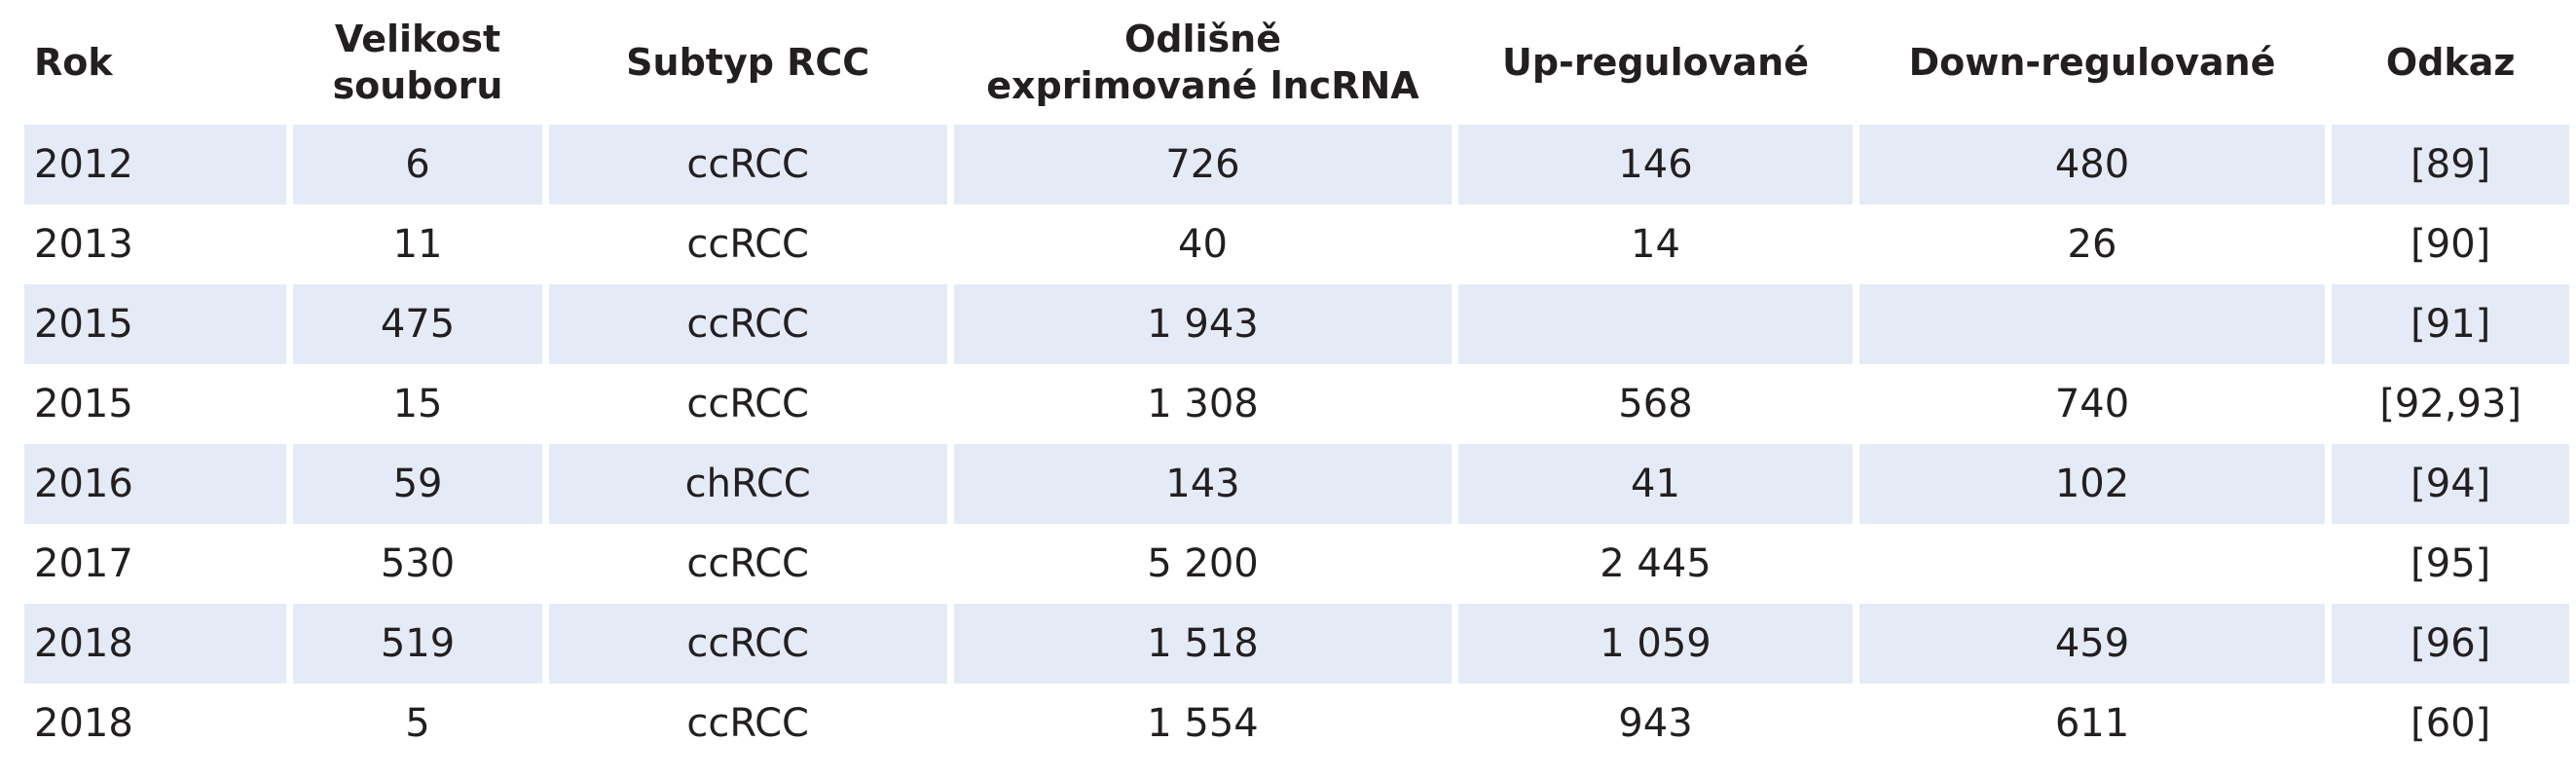  I want to click on cell-rok: 2017, so click(83, 563).